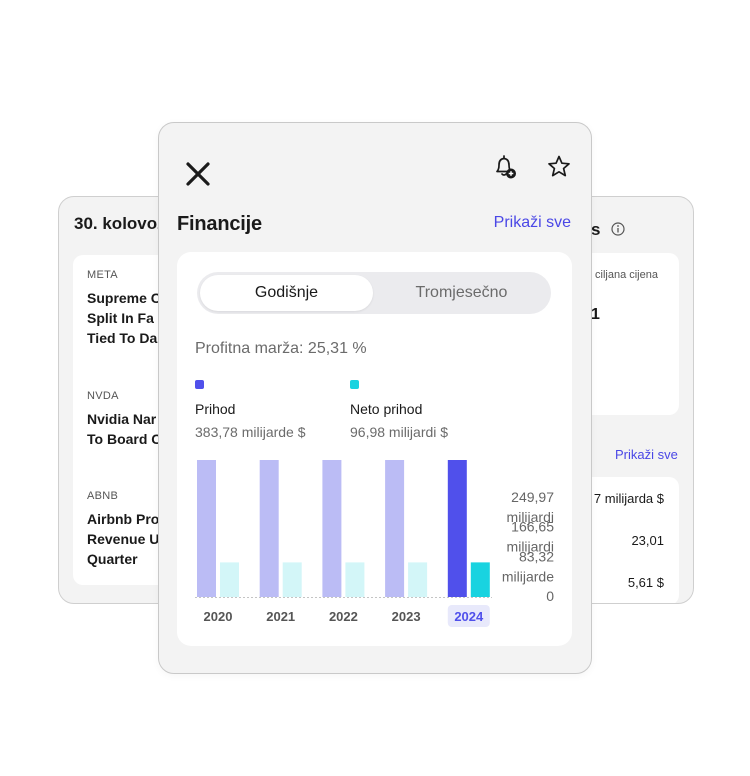  What do you see at coordinates (343, 616) in the screenshot?
I see `x-tick-label: 2022` at bounding box center [343, 616].